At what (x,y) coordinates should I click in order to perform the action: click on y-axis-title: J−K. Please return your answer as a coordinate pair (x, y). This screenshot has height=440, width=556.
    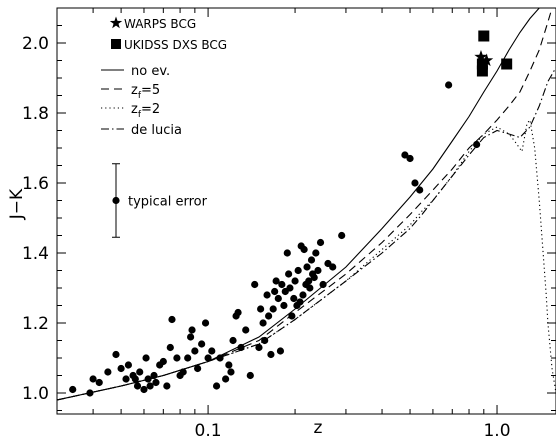
    Looking at the image, I should click on (17, 204).